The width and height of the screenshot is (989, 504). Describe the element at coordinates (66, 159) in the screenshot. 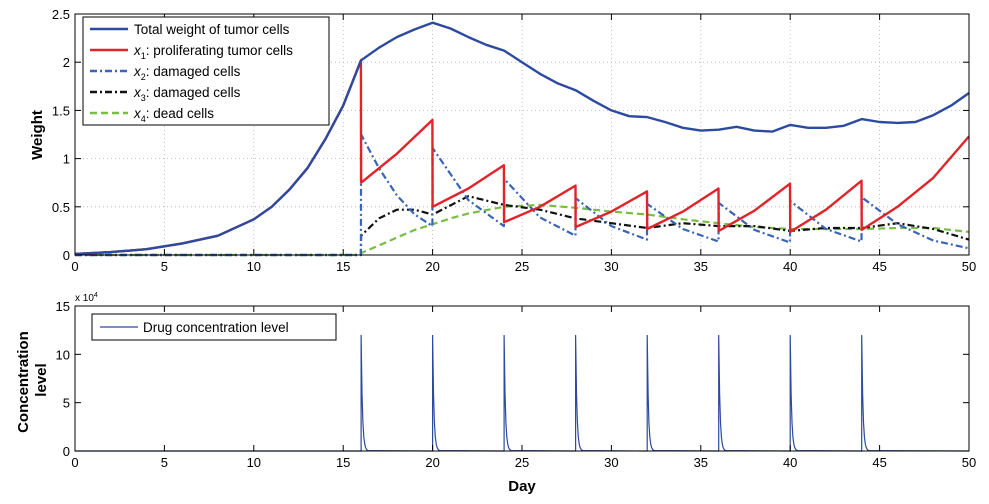

I see `weight-y-tick-label: 1` at that location.